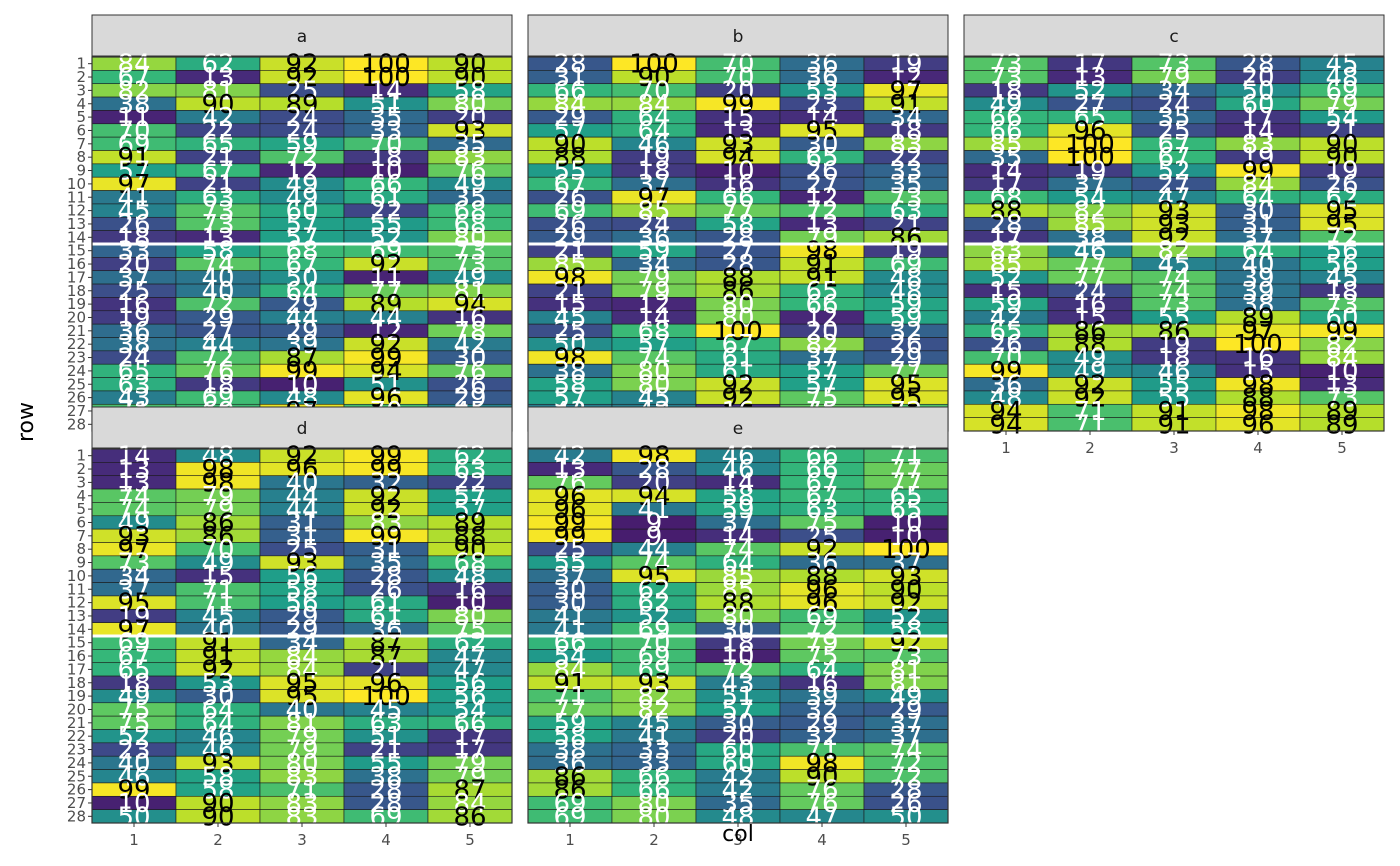 The image size is (1400, 866). Describe the element at coordinates (1005, 425) in the screenshot. I see `cell-value-label: 94` at that location.